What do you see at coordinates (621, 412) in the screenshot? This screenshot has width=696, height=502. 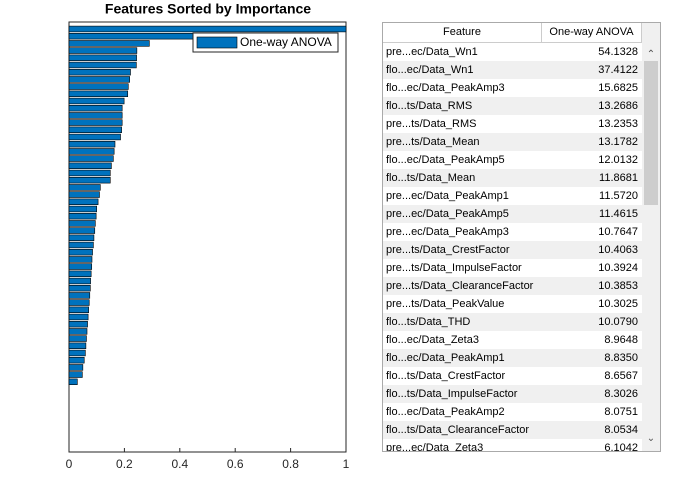 I see `score-cell: 8.0751` at bounding box center [621, 412].